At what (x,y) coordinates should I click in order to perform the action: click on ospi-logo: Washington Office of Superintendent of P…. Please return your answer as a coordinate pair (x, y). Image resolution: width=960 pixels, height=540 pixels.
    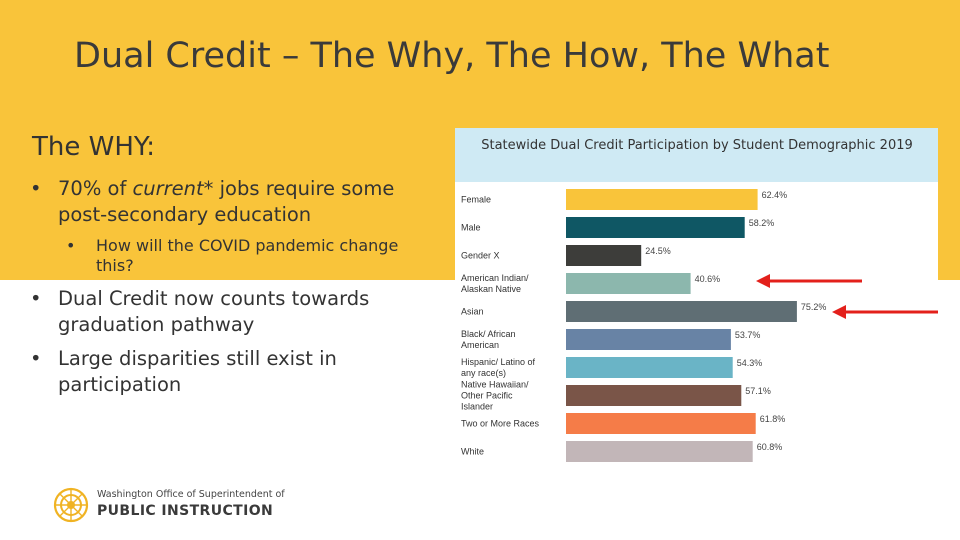
    Looking at the image, I should click on (172, 506).